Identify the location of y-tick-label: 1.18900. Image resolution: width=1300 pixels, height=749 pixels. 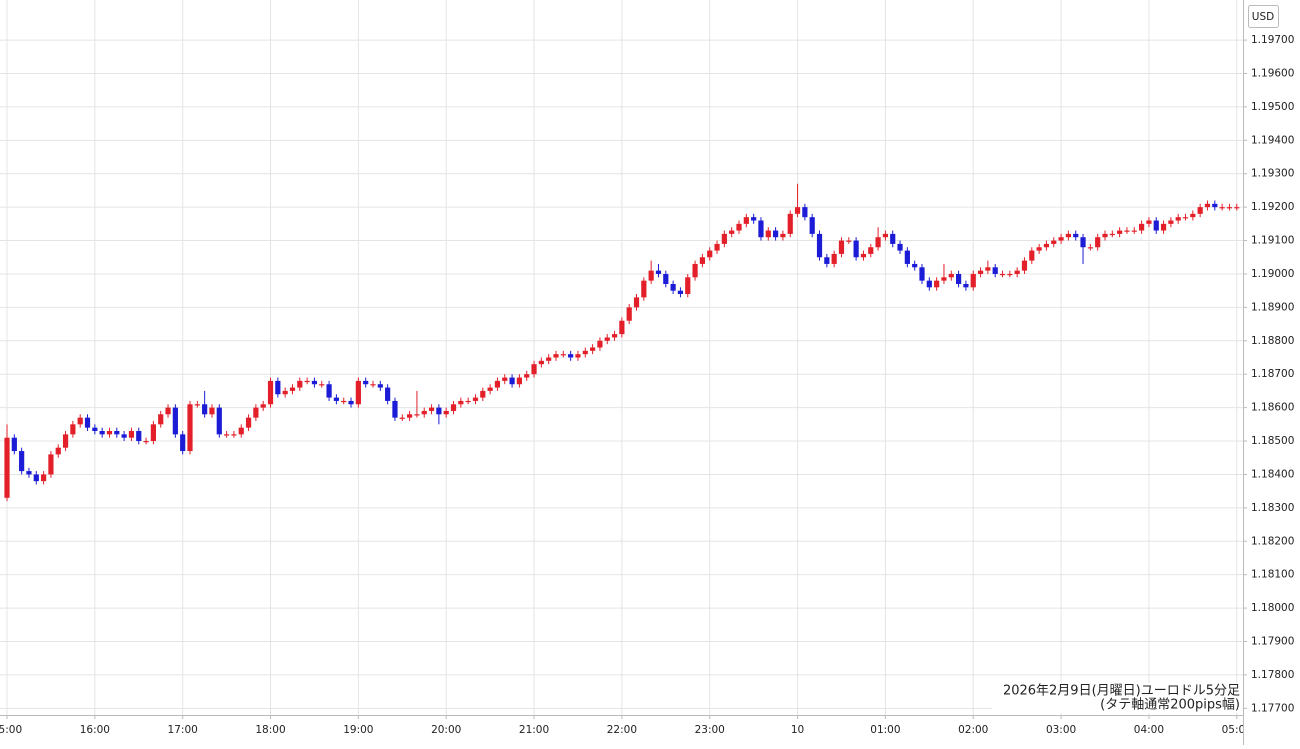
(1272, 307).